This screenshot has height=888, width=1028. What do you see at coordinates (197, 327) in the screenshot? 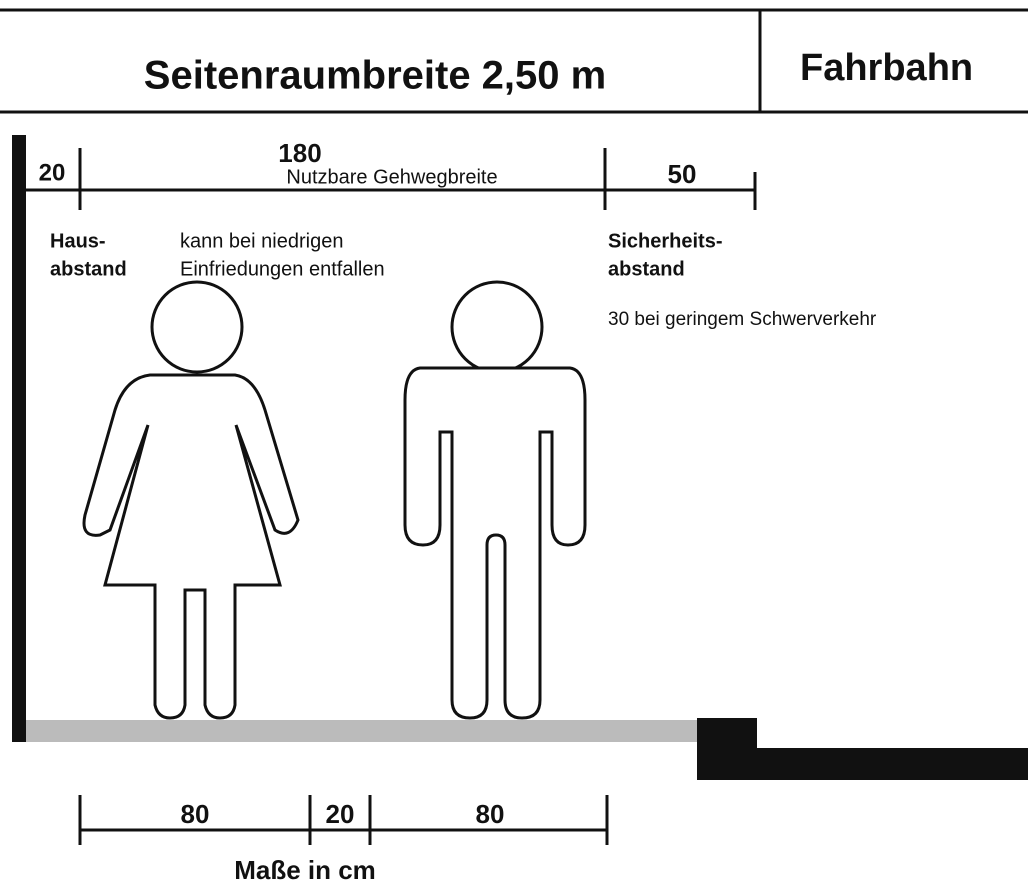
I see `woman-head` at bounding box center [197, 327].